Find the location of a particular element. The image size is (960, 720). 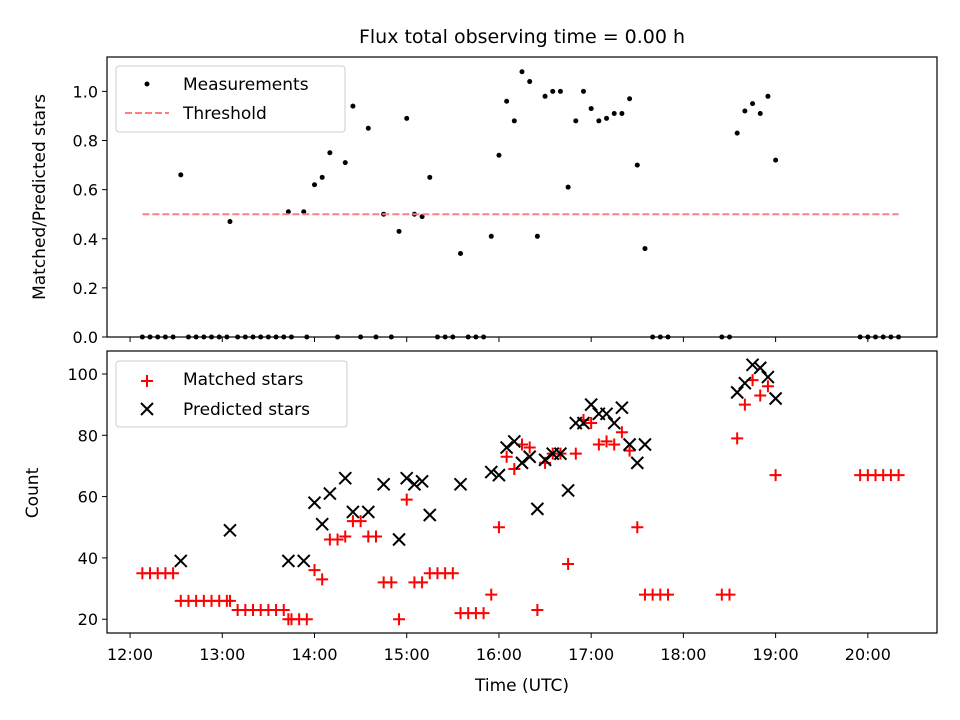

legend-matched-marker is located at coordinates (147, 381).